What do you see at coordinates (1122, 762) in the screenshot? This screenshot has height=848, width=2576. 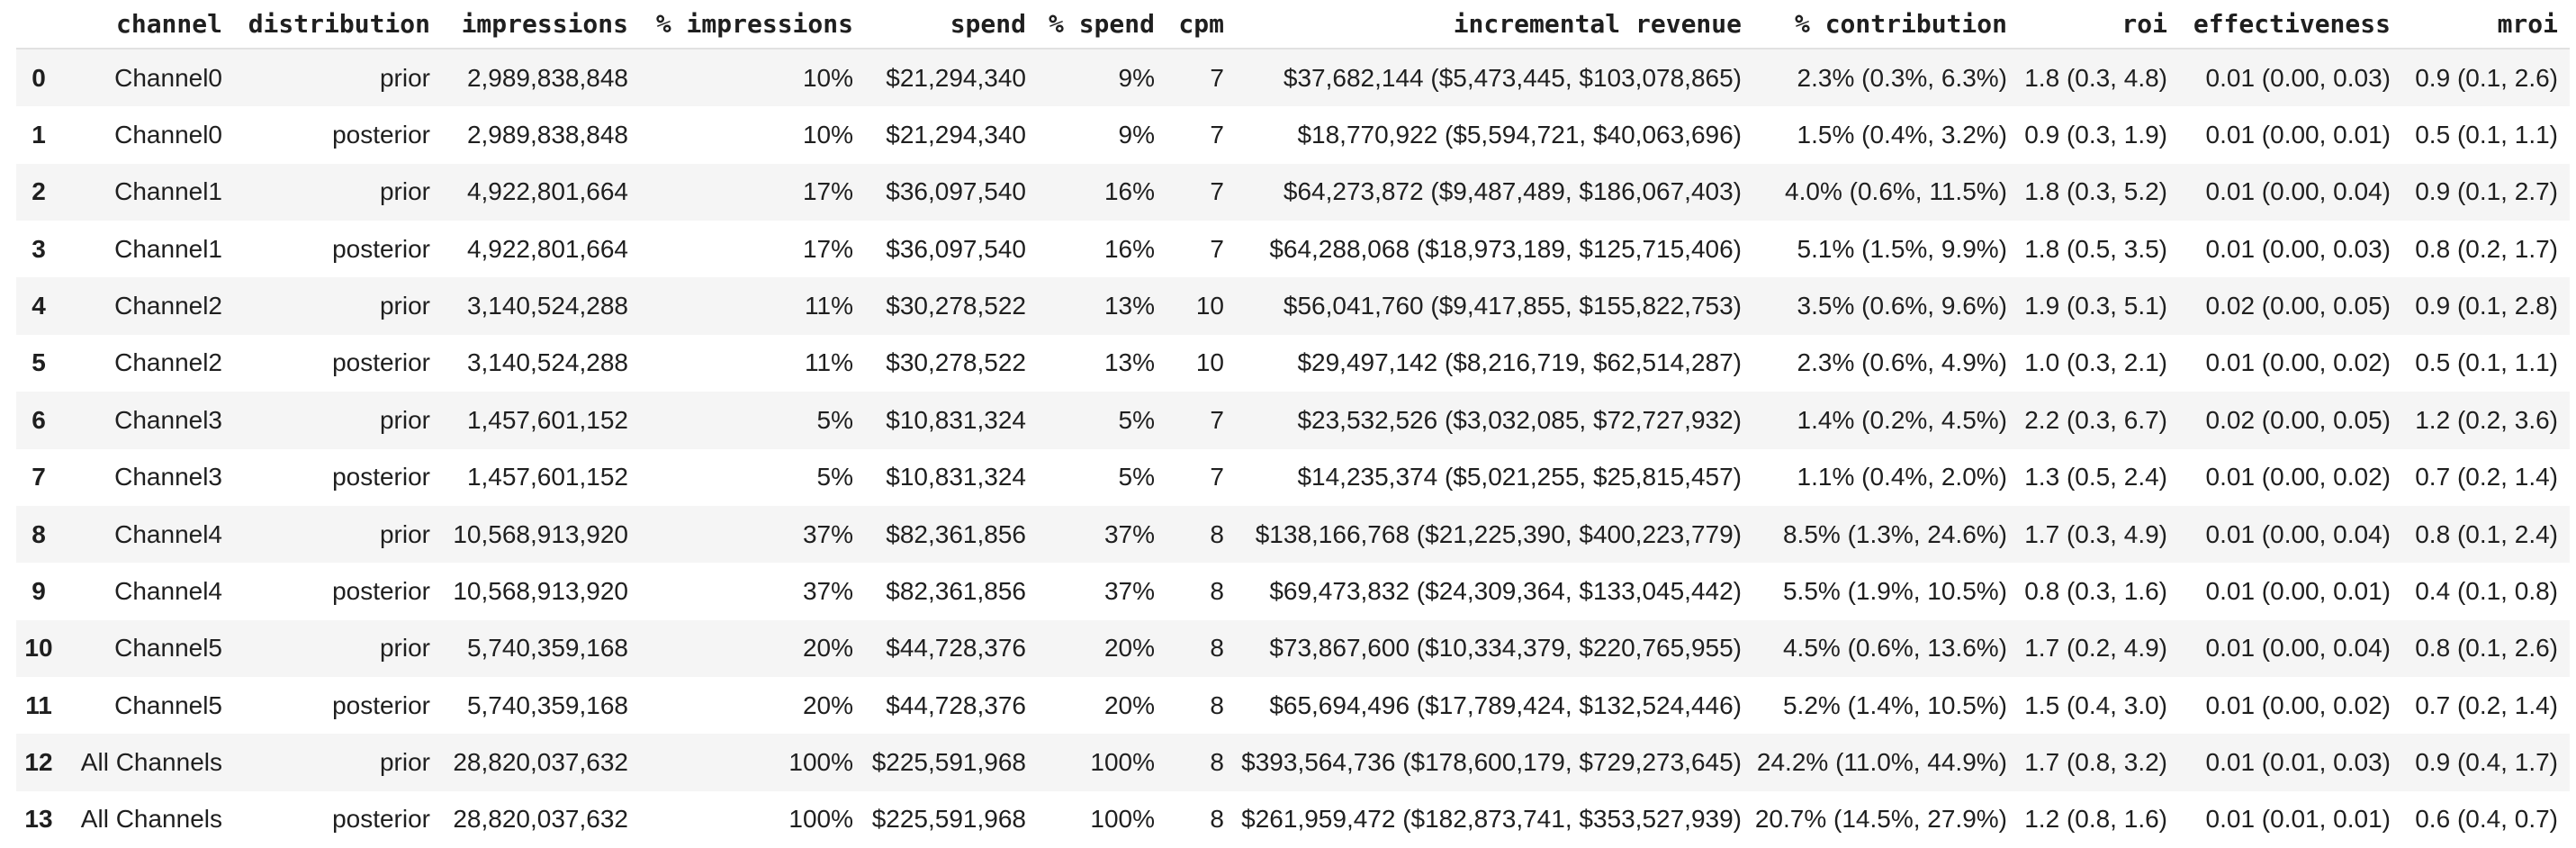 I see `cell-pct-spend: 100%` at bounding box center [1122, 762].